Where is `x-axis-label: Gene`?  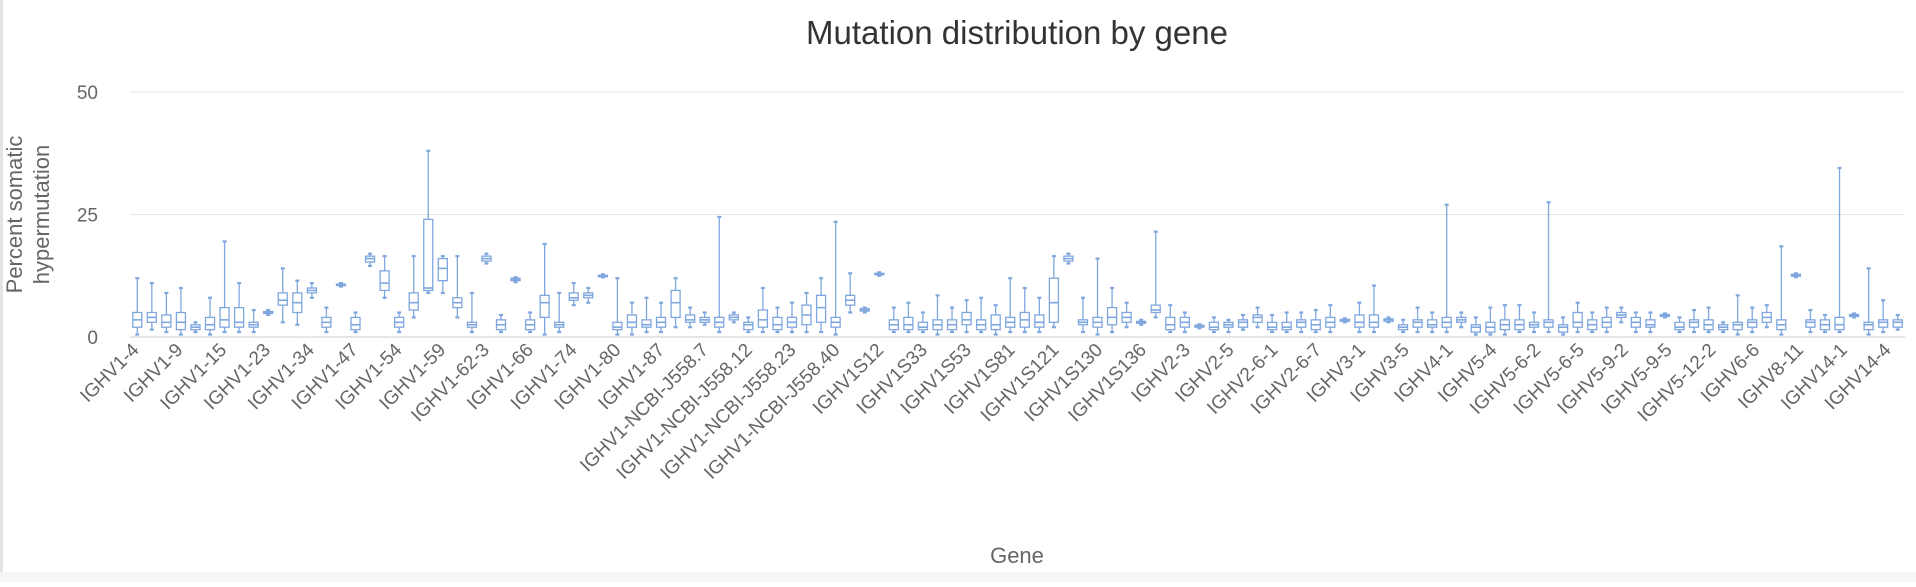 x-axis-label: Gene is located at coordinates (1017, 555).